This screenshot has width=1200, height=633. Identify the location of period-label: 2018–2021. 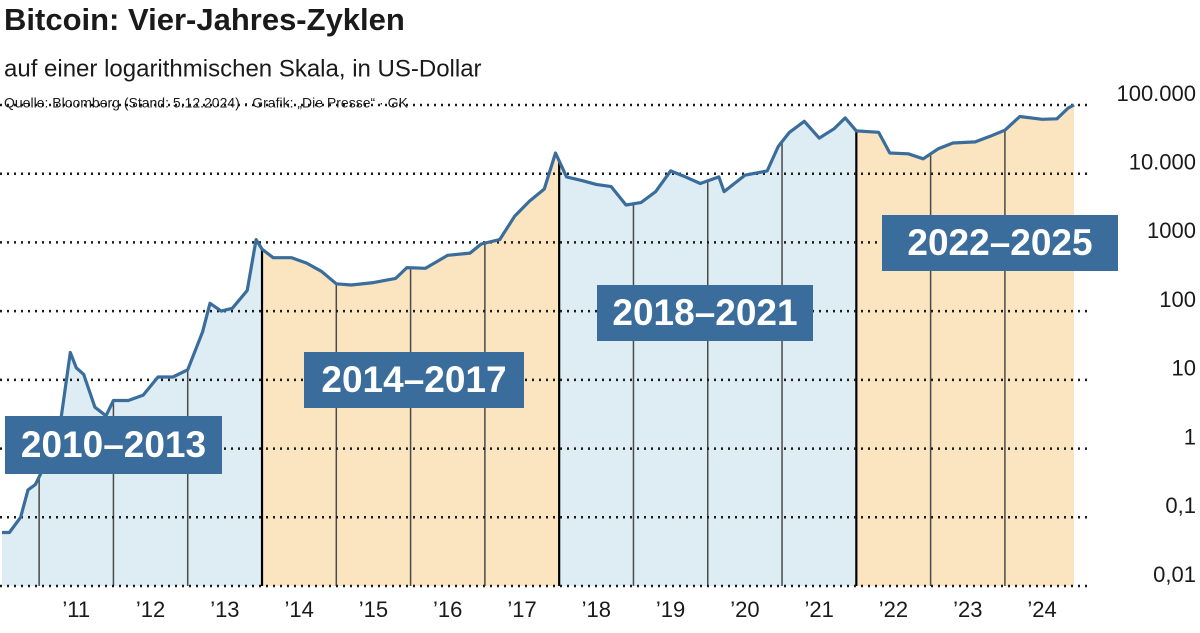
(704, 312).